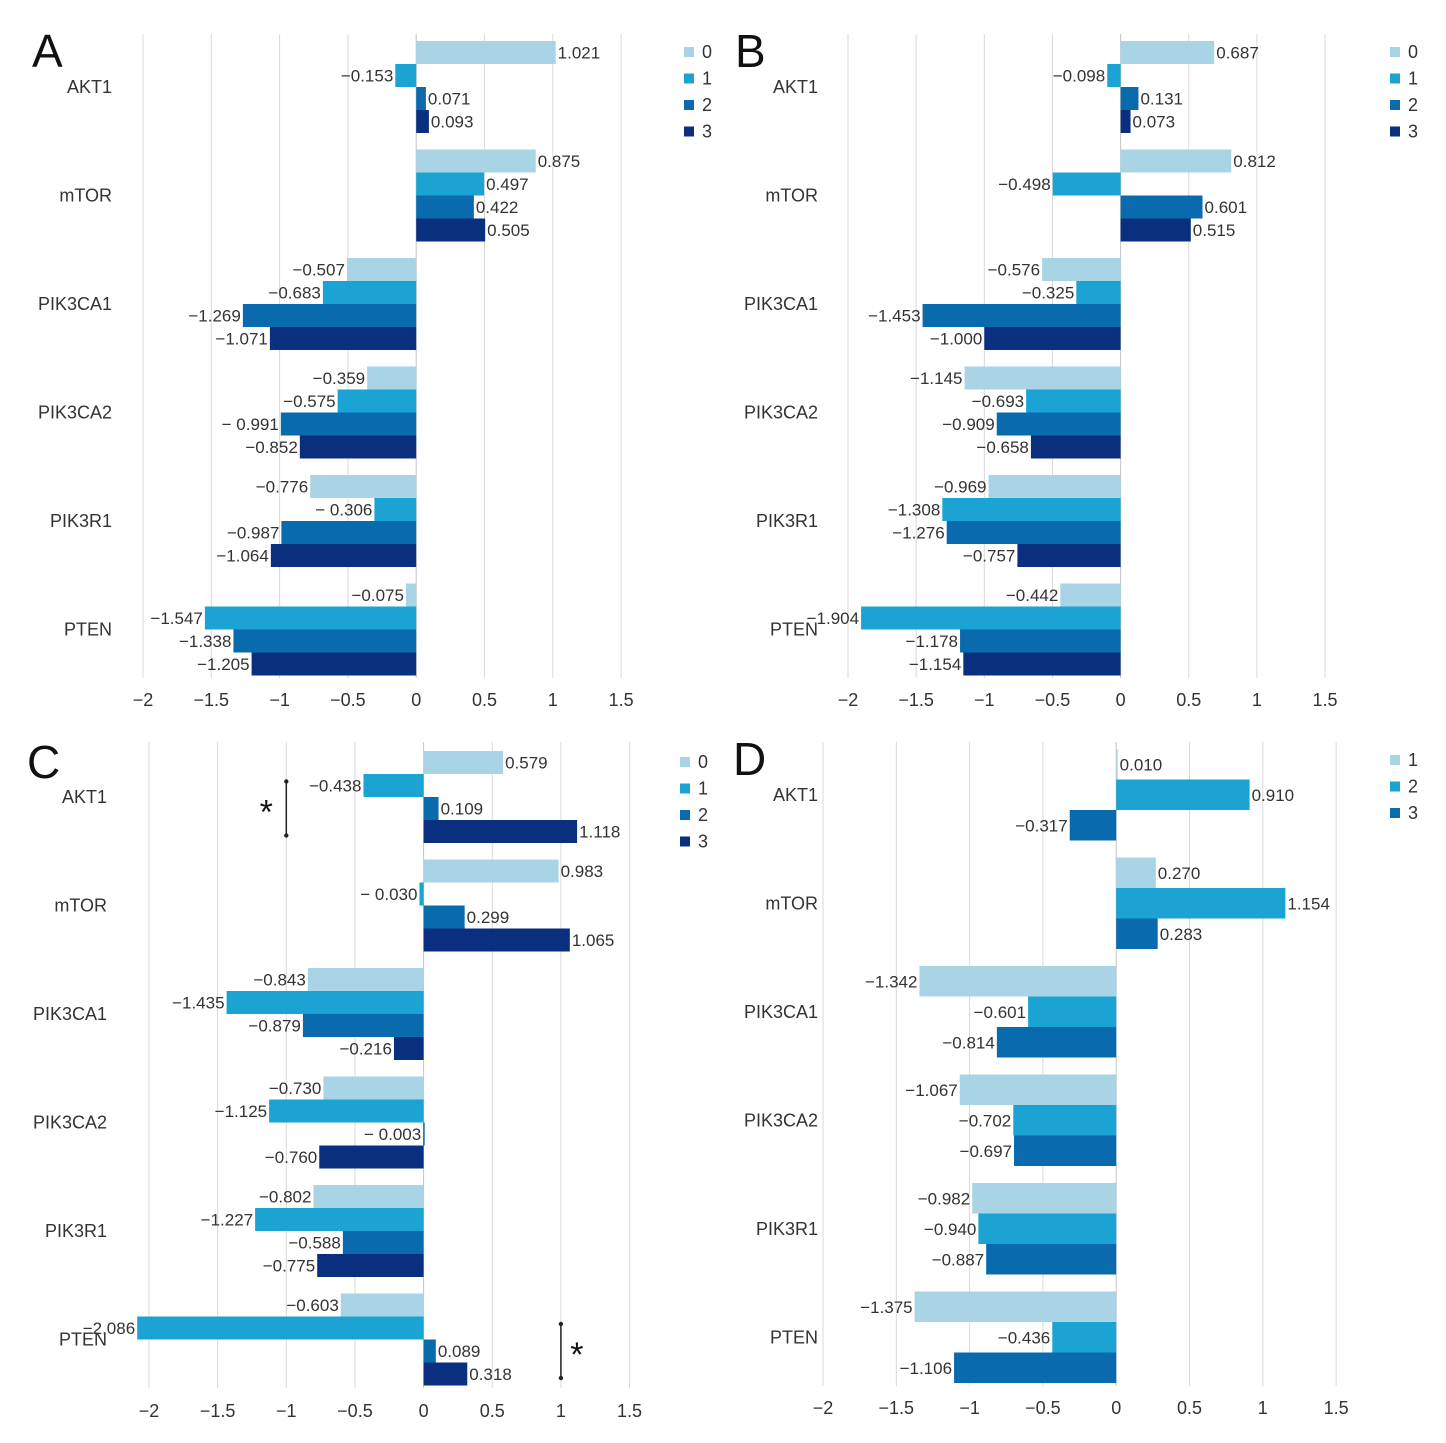 The image size is (1446, 1443). What do you see at coordinates (1079, 76) in the screenshot?
I see `data-label: −0.098` at bounding box center [1079, 76].